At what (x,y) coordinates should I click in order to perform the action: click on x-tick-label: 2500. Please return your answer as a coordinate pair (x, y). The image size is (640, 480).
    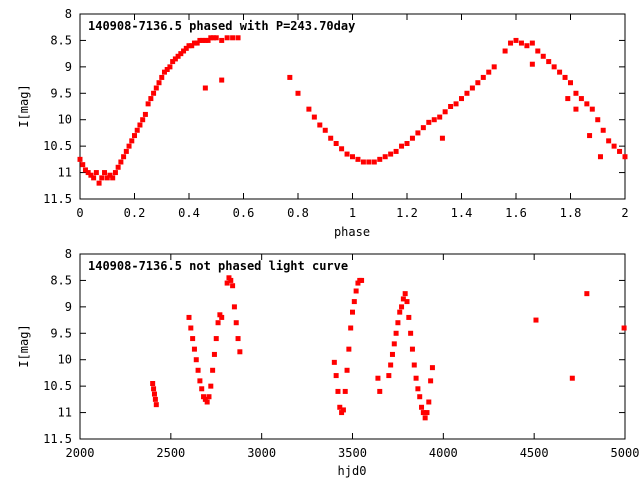
    Looking at the image, I should click on (170, 453).